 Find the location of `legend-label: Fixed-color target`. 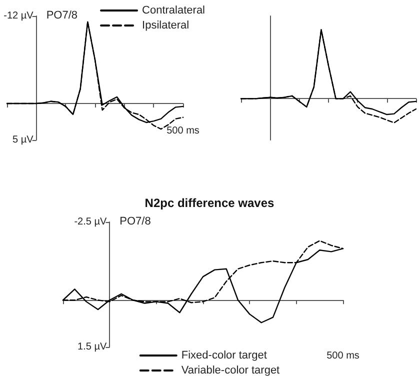

legend-label: Fixed-color target is located at coordinates (224, 356).